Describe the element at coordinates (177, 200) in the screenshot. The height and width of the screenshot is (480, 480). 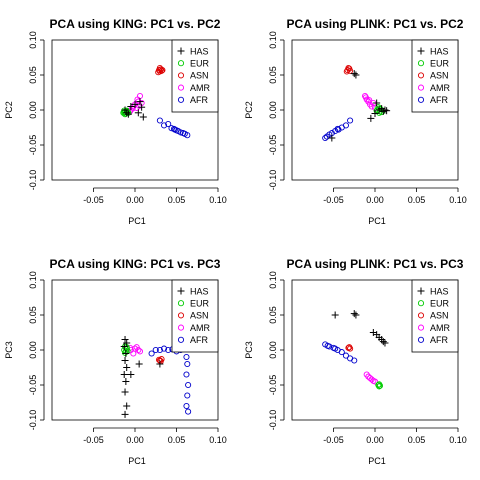
I see `x-tick-label: 0.05` at that location.